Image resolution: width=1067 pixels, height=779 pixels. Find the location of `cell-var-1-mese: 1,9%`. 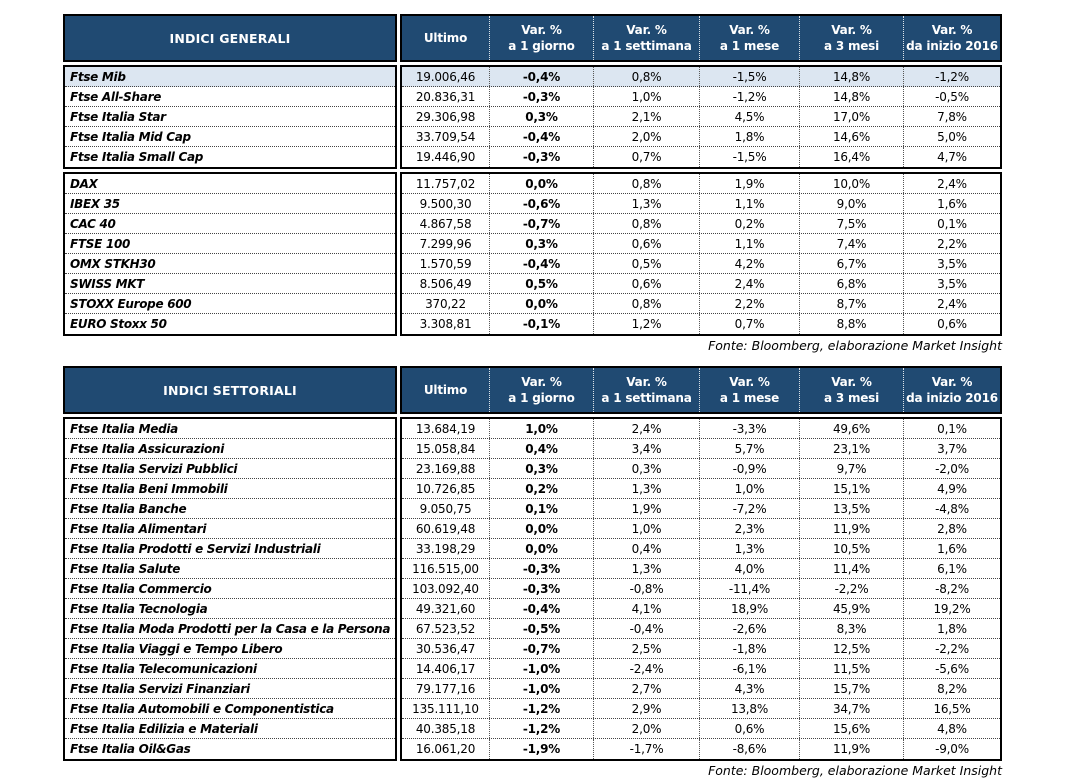

cell-var-1-mese: 1,9% is located at coordinates (750, 183).